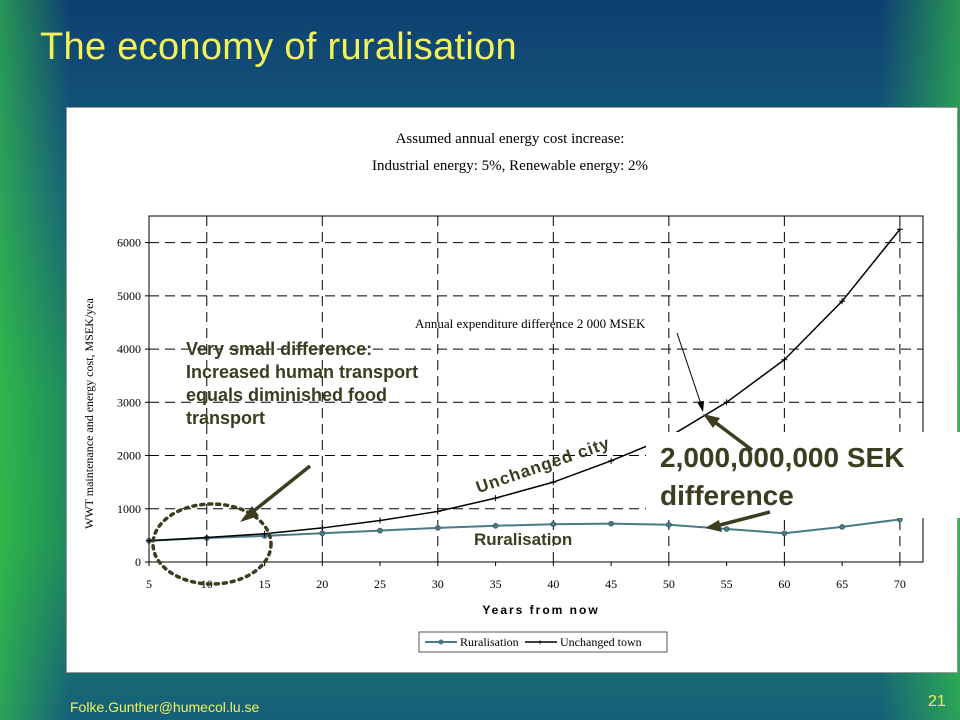  Describe the element at coordinates (900, 584) in the screenshot. I see `x-tick-label: 70` at that location.